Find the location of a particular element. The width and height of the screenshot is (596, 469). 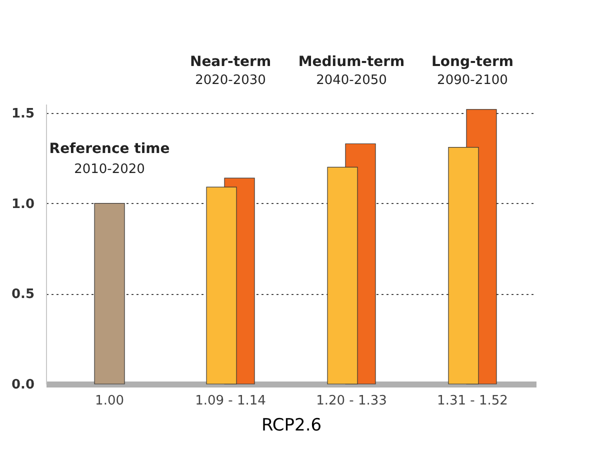

text: Long-term is located at coordinates (472, 62).